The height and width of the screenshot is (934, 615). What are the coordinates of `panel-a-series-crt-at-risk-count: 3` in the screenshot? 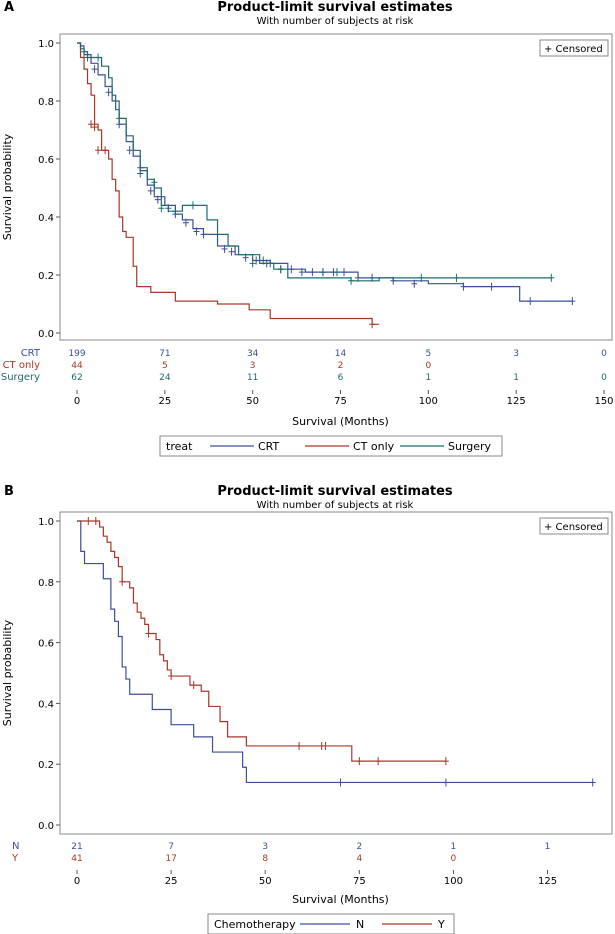 It's located at (516, 354).